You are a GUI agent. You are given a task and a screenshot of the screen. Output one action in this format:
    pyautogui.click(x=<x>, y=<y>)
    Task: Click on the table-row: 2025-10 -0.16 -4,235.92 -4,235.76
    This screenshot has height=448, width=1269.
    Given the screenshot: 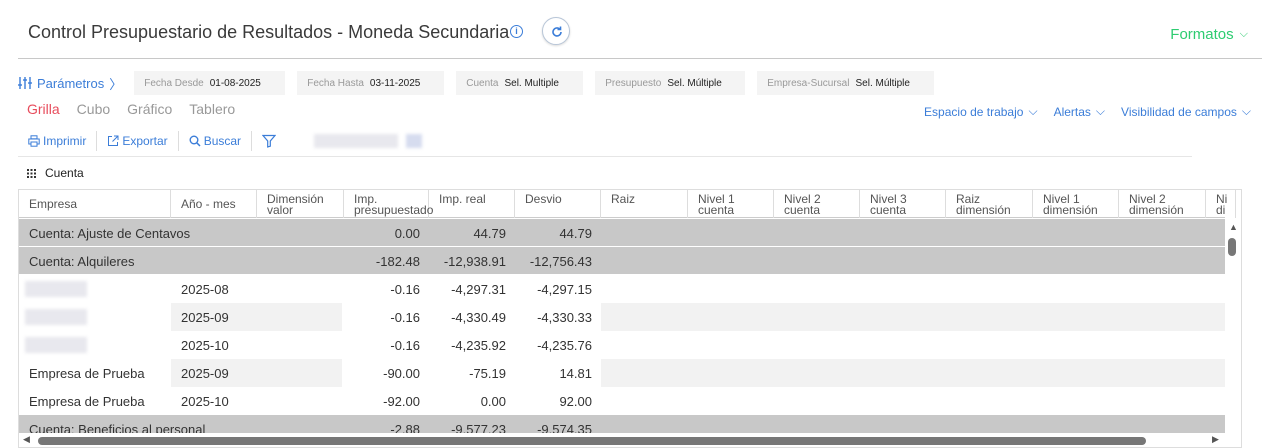 What is the action you would take?
    pyautogui.click(x=622, y=345)
    